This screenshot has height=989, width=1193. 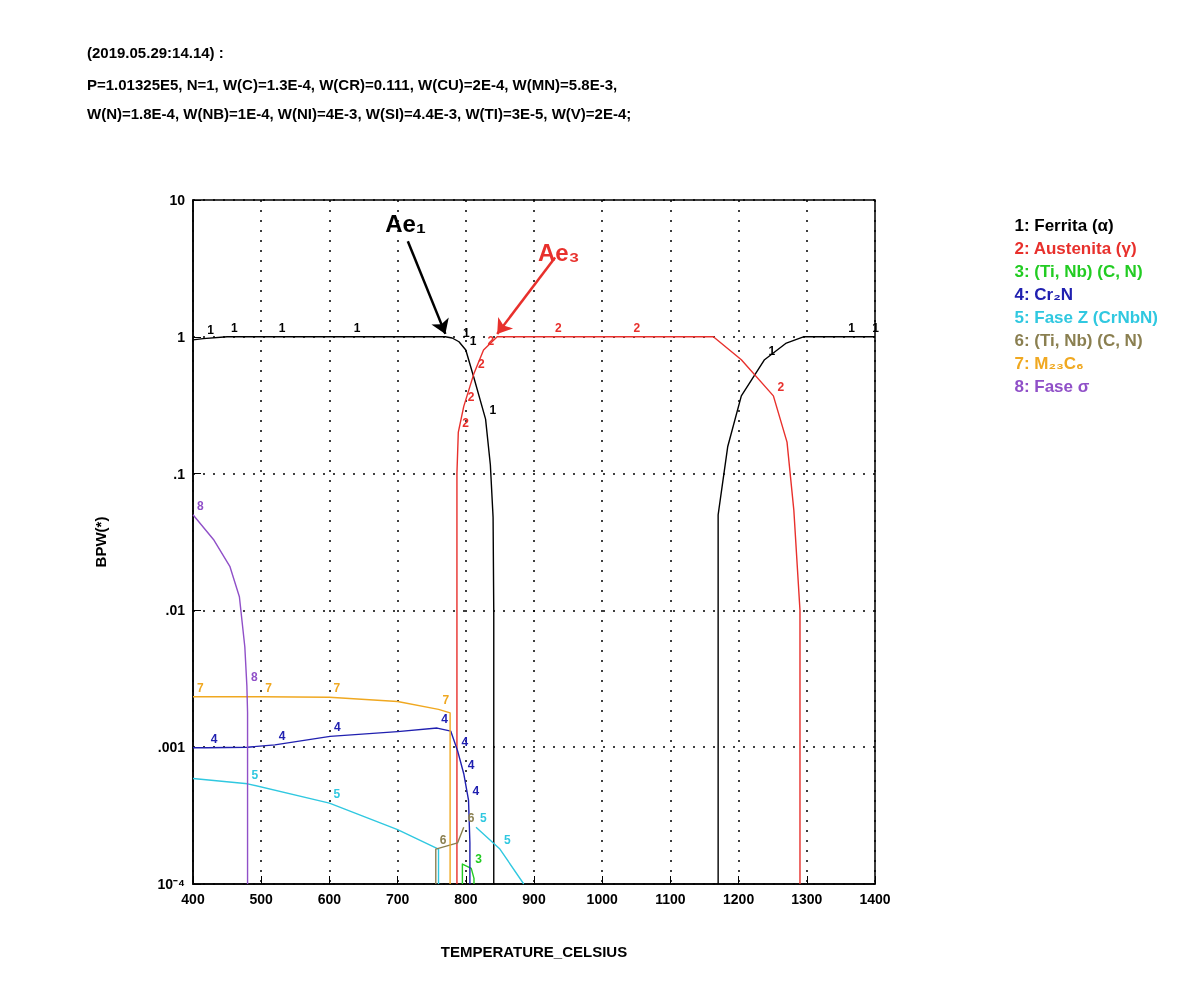 What do you see at coordinates (1075, 248) in the screenshot?
I see `text: 2: Austenita (γ)` at bounding box center [1075, 248].